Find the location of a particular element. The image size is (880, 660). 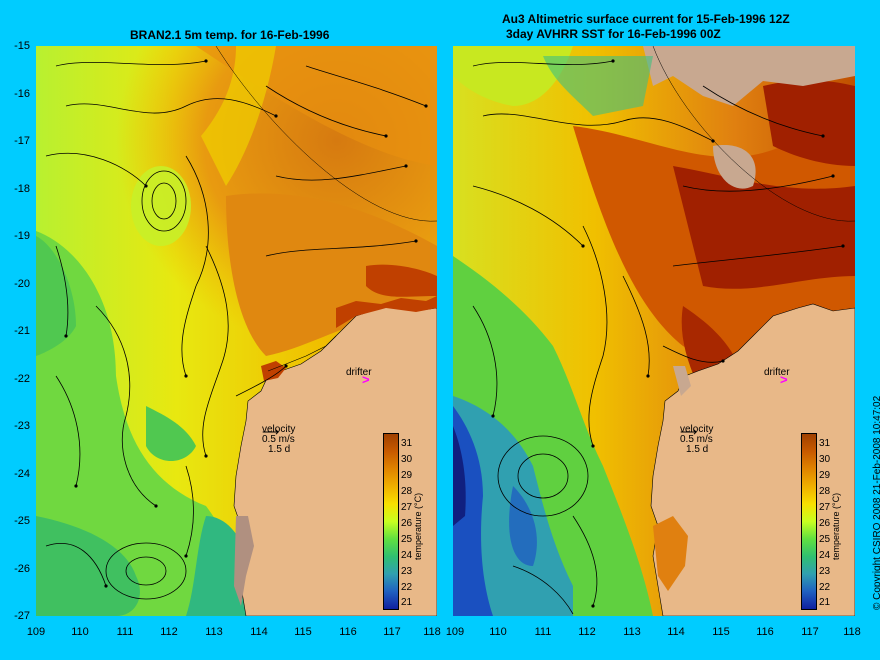

left-map-title: BRAN2.1 5m temp. for 16-Feb-1996 is located at coordinates (230, 35).